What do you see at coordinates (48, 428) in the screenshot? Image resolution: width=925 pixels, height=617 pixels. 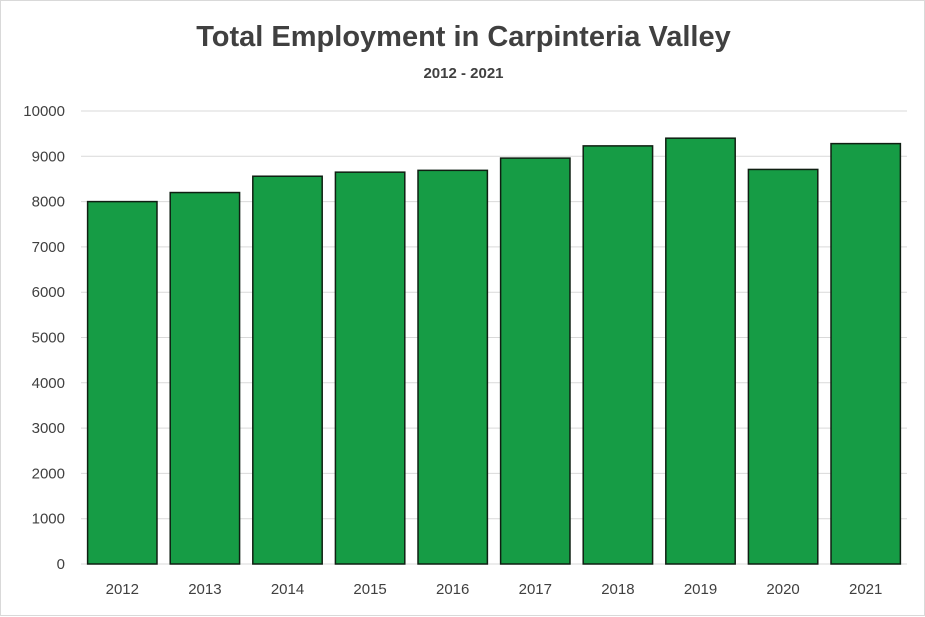 I see `y-tick-label: 3000` at bounding box center [48, 428].